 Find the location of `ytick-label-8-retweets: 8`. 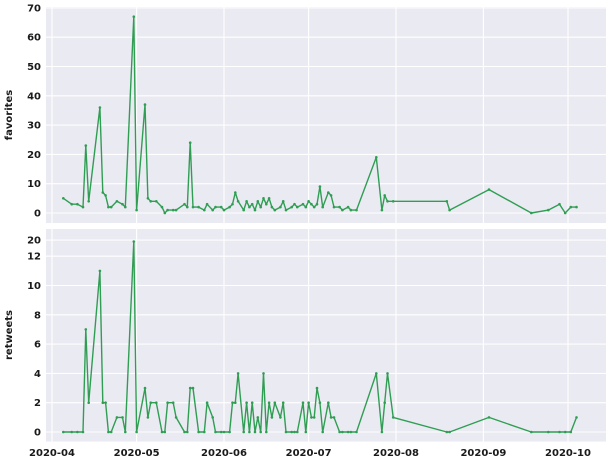

ytick-label-8-retweets: 8 is located at coordinates (37, 315).